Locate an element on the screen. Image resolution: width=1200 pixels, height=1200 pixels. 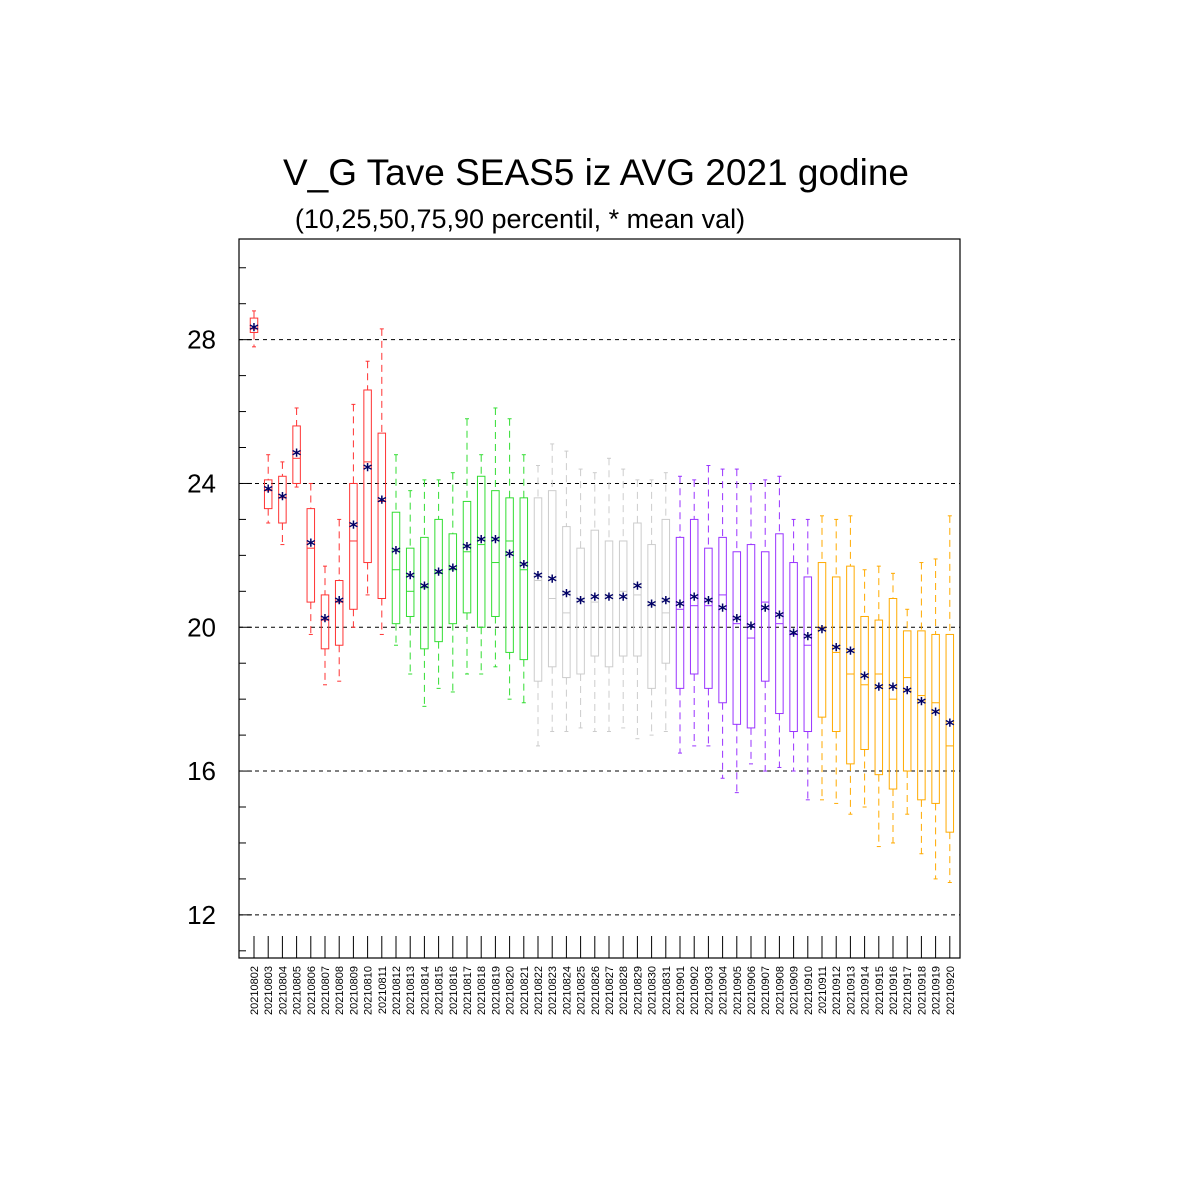
x-tick-label: 20210812 is located at coordinates (397, 990).